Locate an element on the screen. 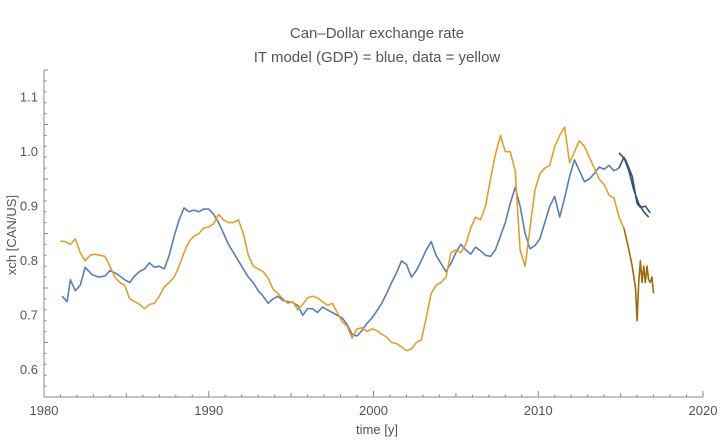 Image resolution: width=720 pixels, height=440 pixels. x-tick-label: 2000 is located at coordinates (373, 410).